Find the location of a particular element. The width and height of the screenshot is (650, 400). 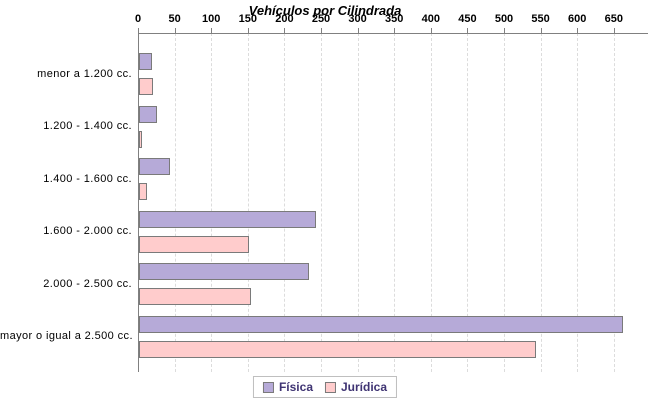

x-tick-label: 650 is located at coordinates (613, 19).